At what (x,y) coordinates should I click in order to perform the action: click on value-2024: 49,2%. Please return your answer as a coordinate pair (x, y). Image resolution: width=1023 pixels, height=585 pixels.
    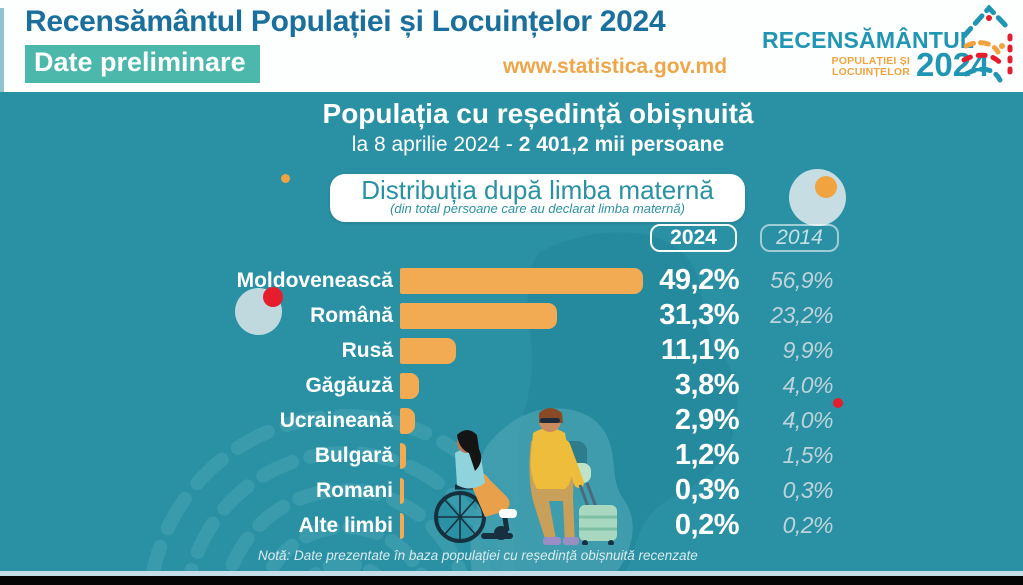
    Looking at the image, I should click on (699, 280).